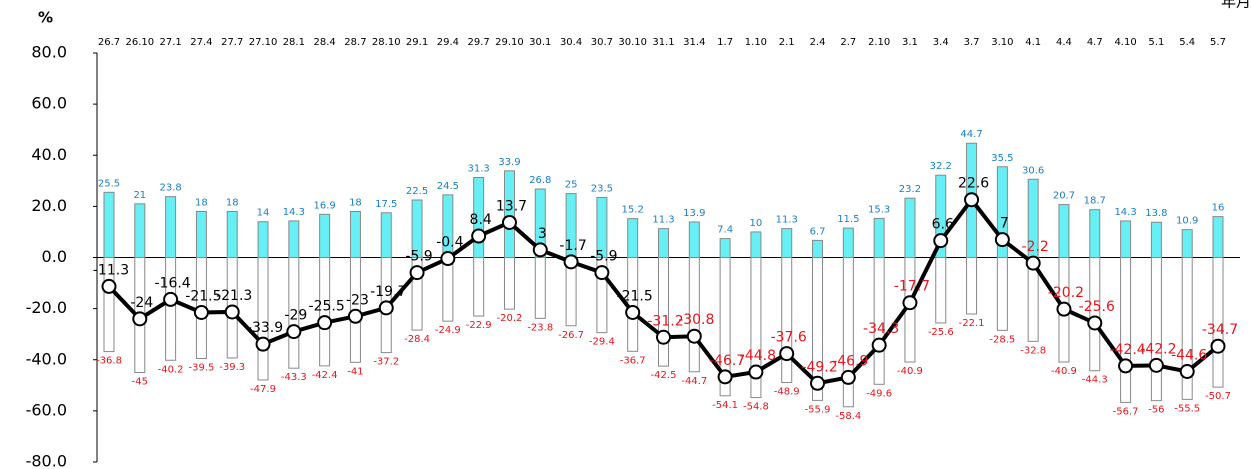 This screenshot has height=469, width=1251. Describe the element at coordinates (109, 361) in the screenshot. I see `bar-label: -36.8` at that location.